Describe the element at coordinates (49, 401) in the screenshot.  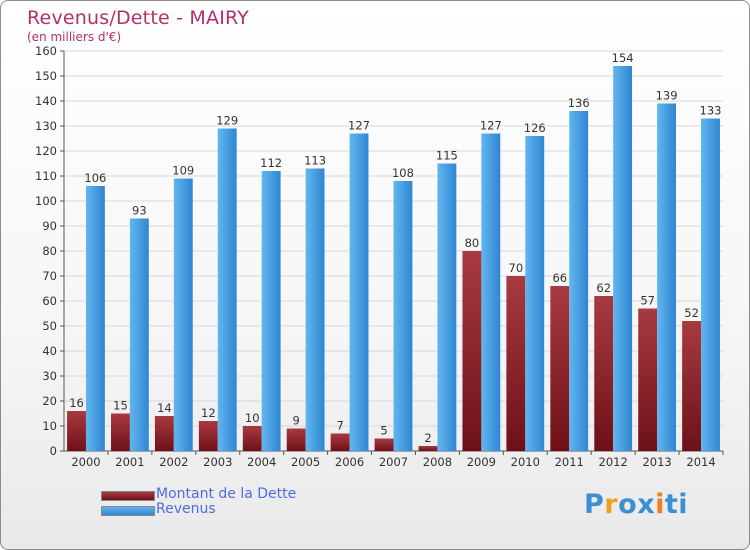
I see `y-tick-label: 20` at that location.